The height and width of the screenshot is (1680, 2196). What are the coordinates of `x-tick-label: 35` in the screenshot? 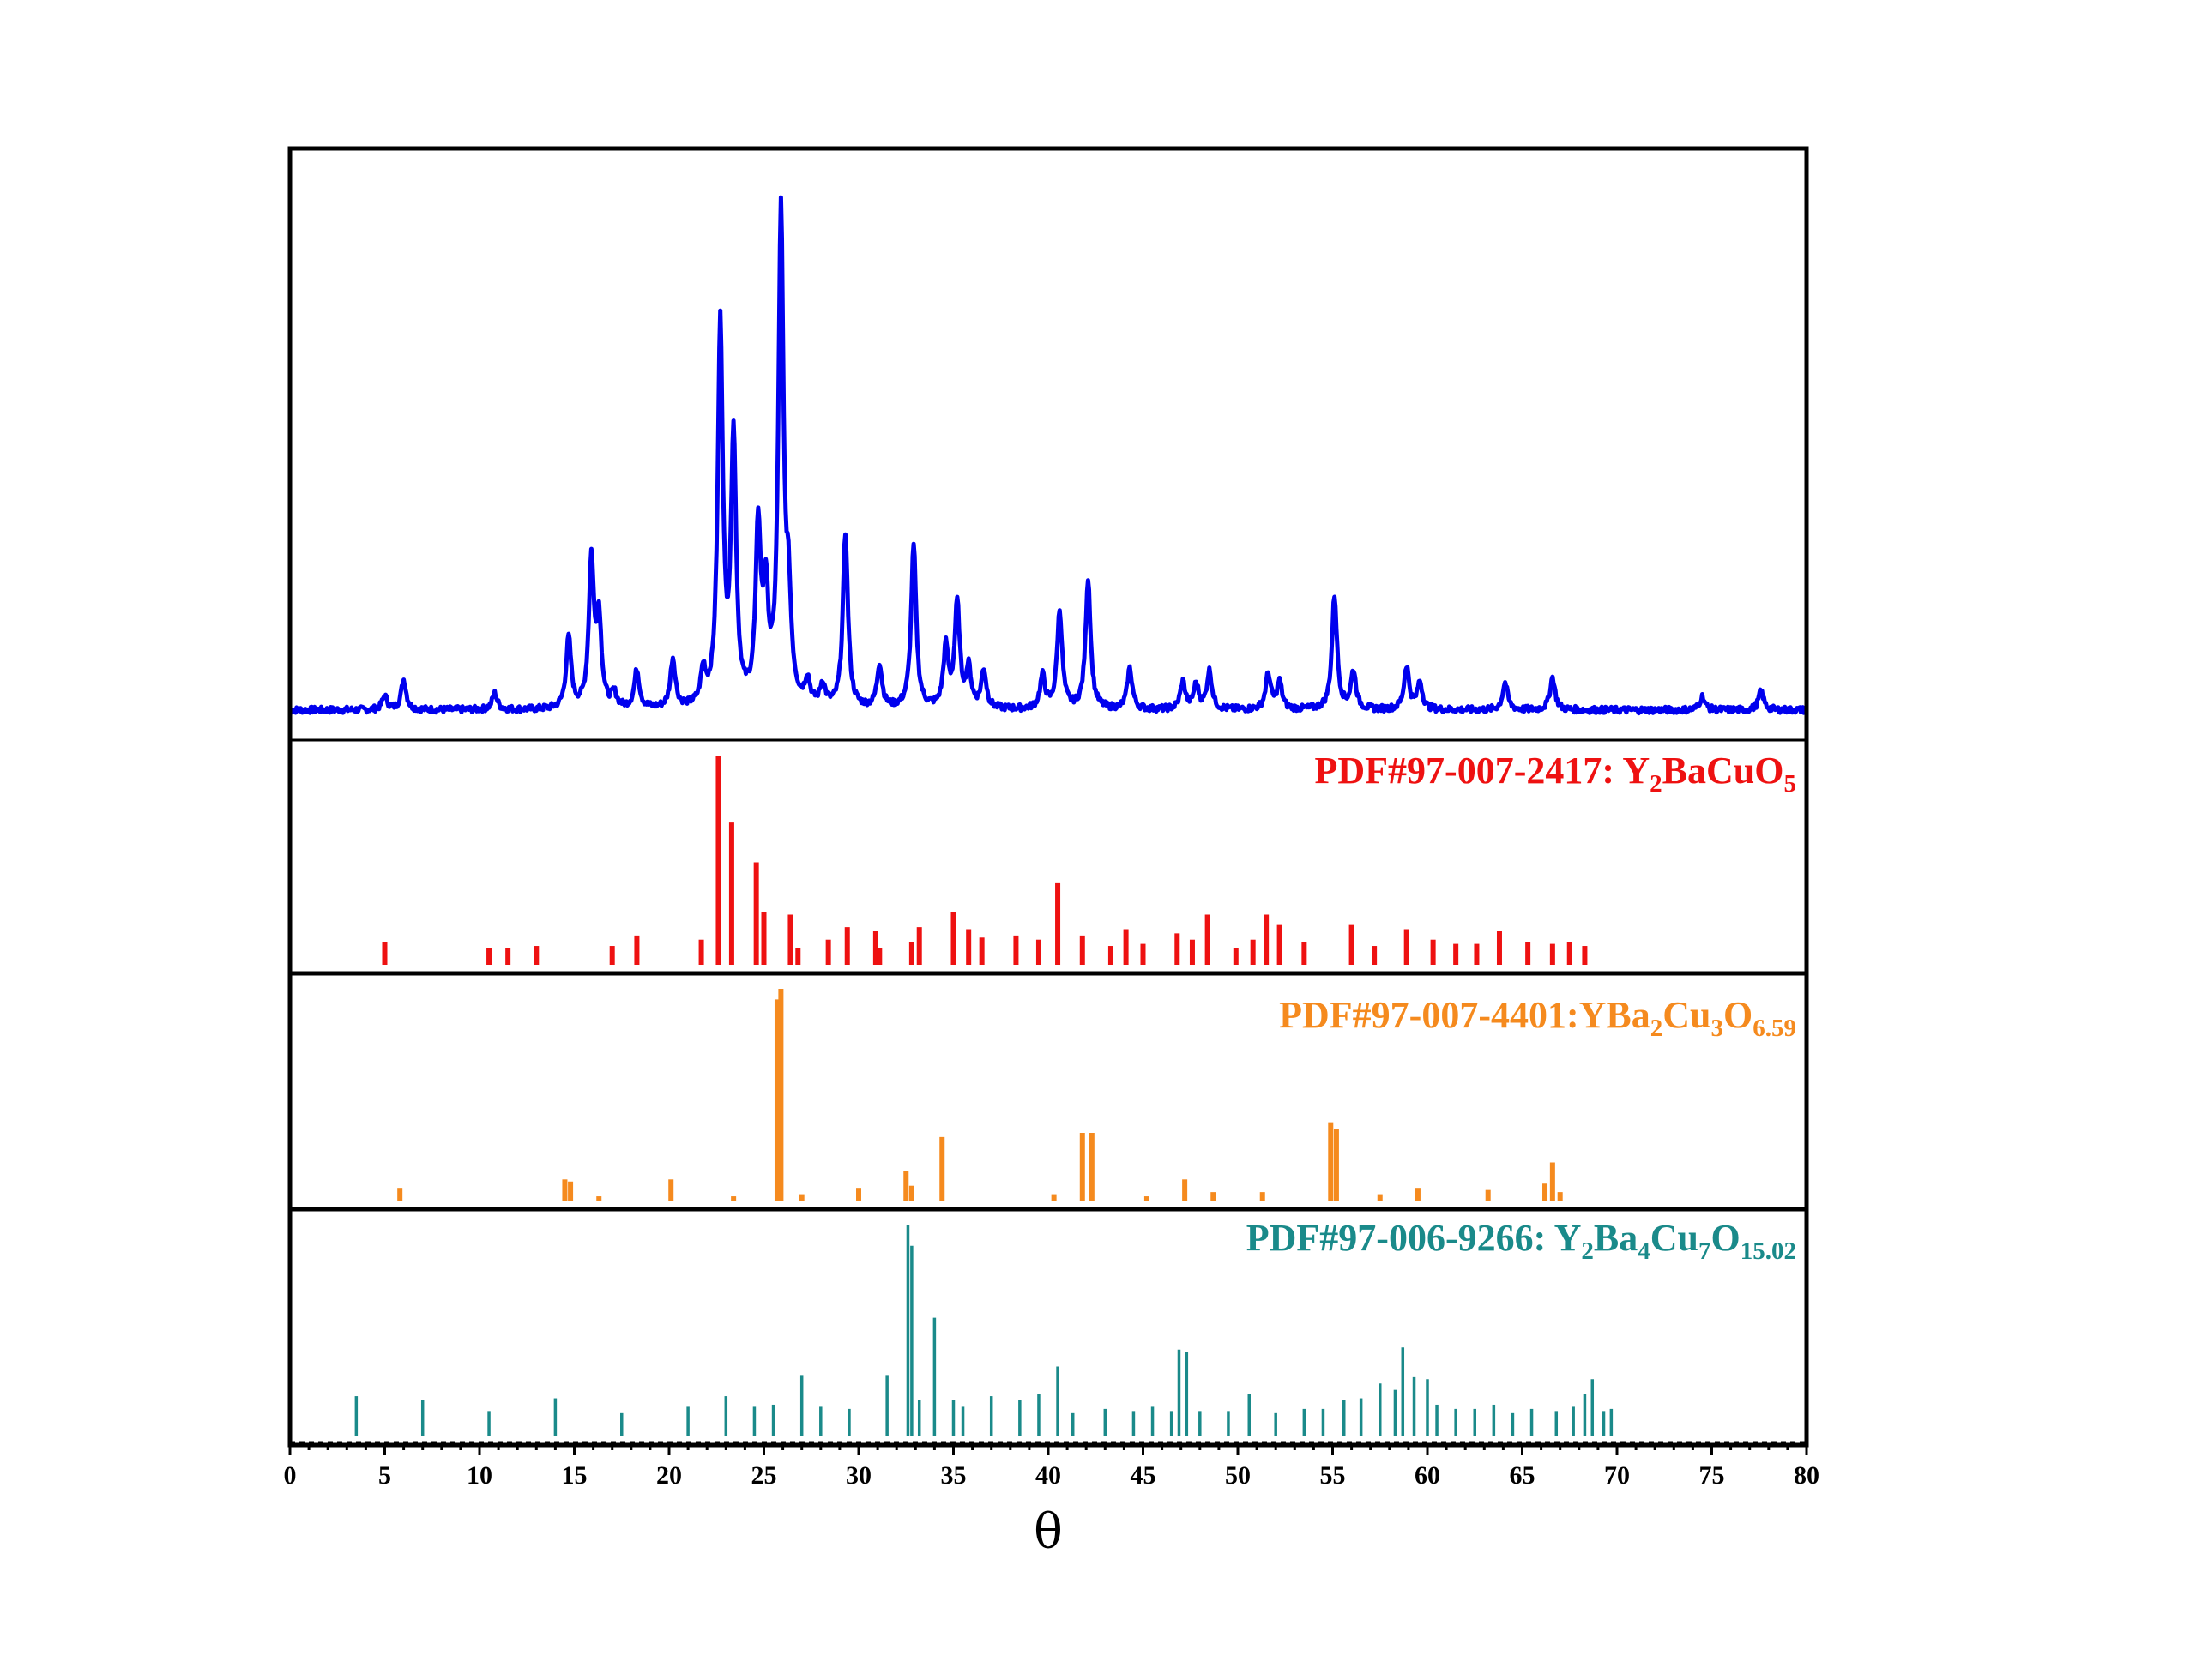 It's located at (954, 1475).